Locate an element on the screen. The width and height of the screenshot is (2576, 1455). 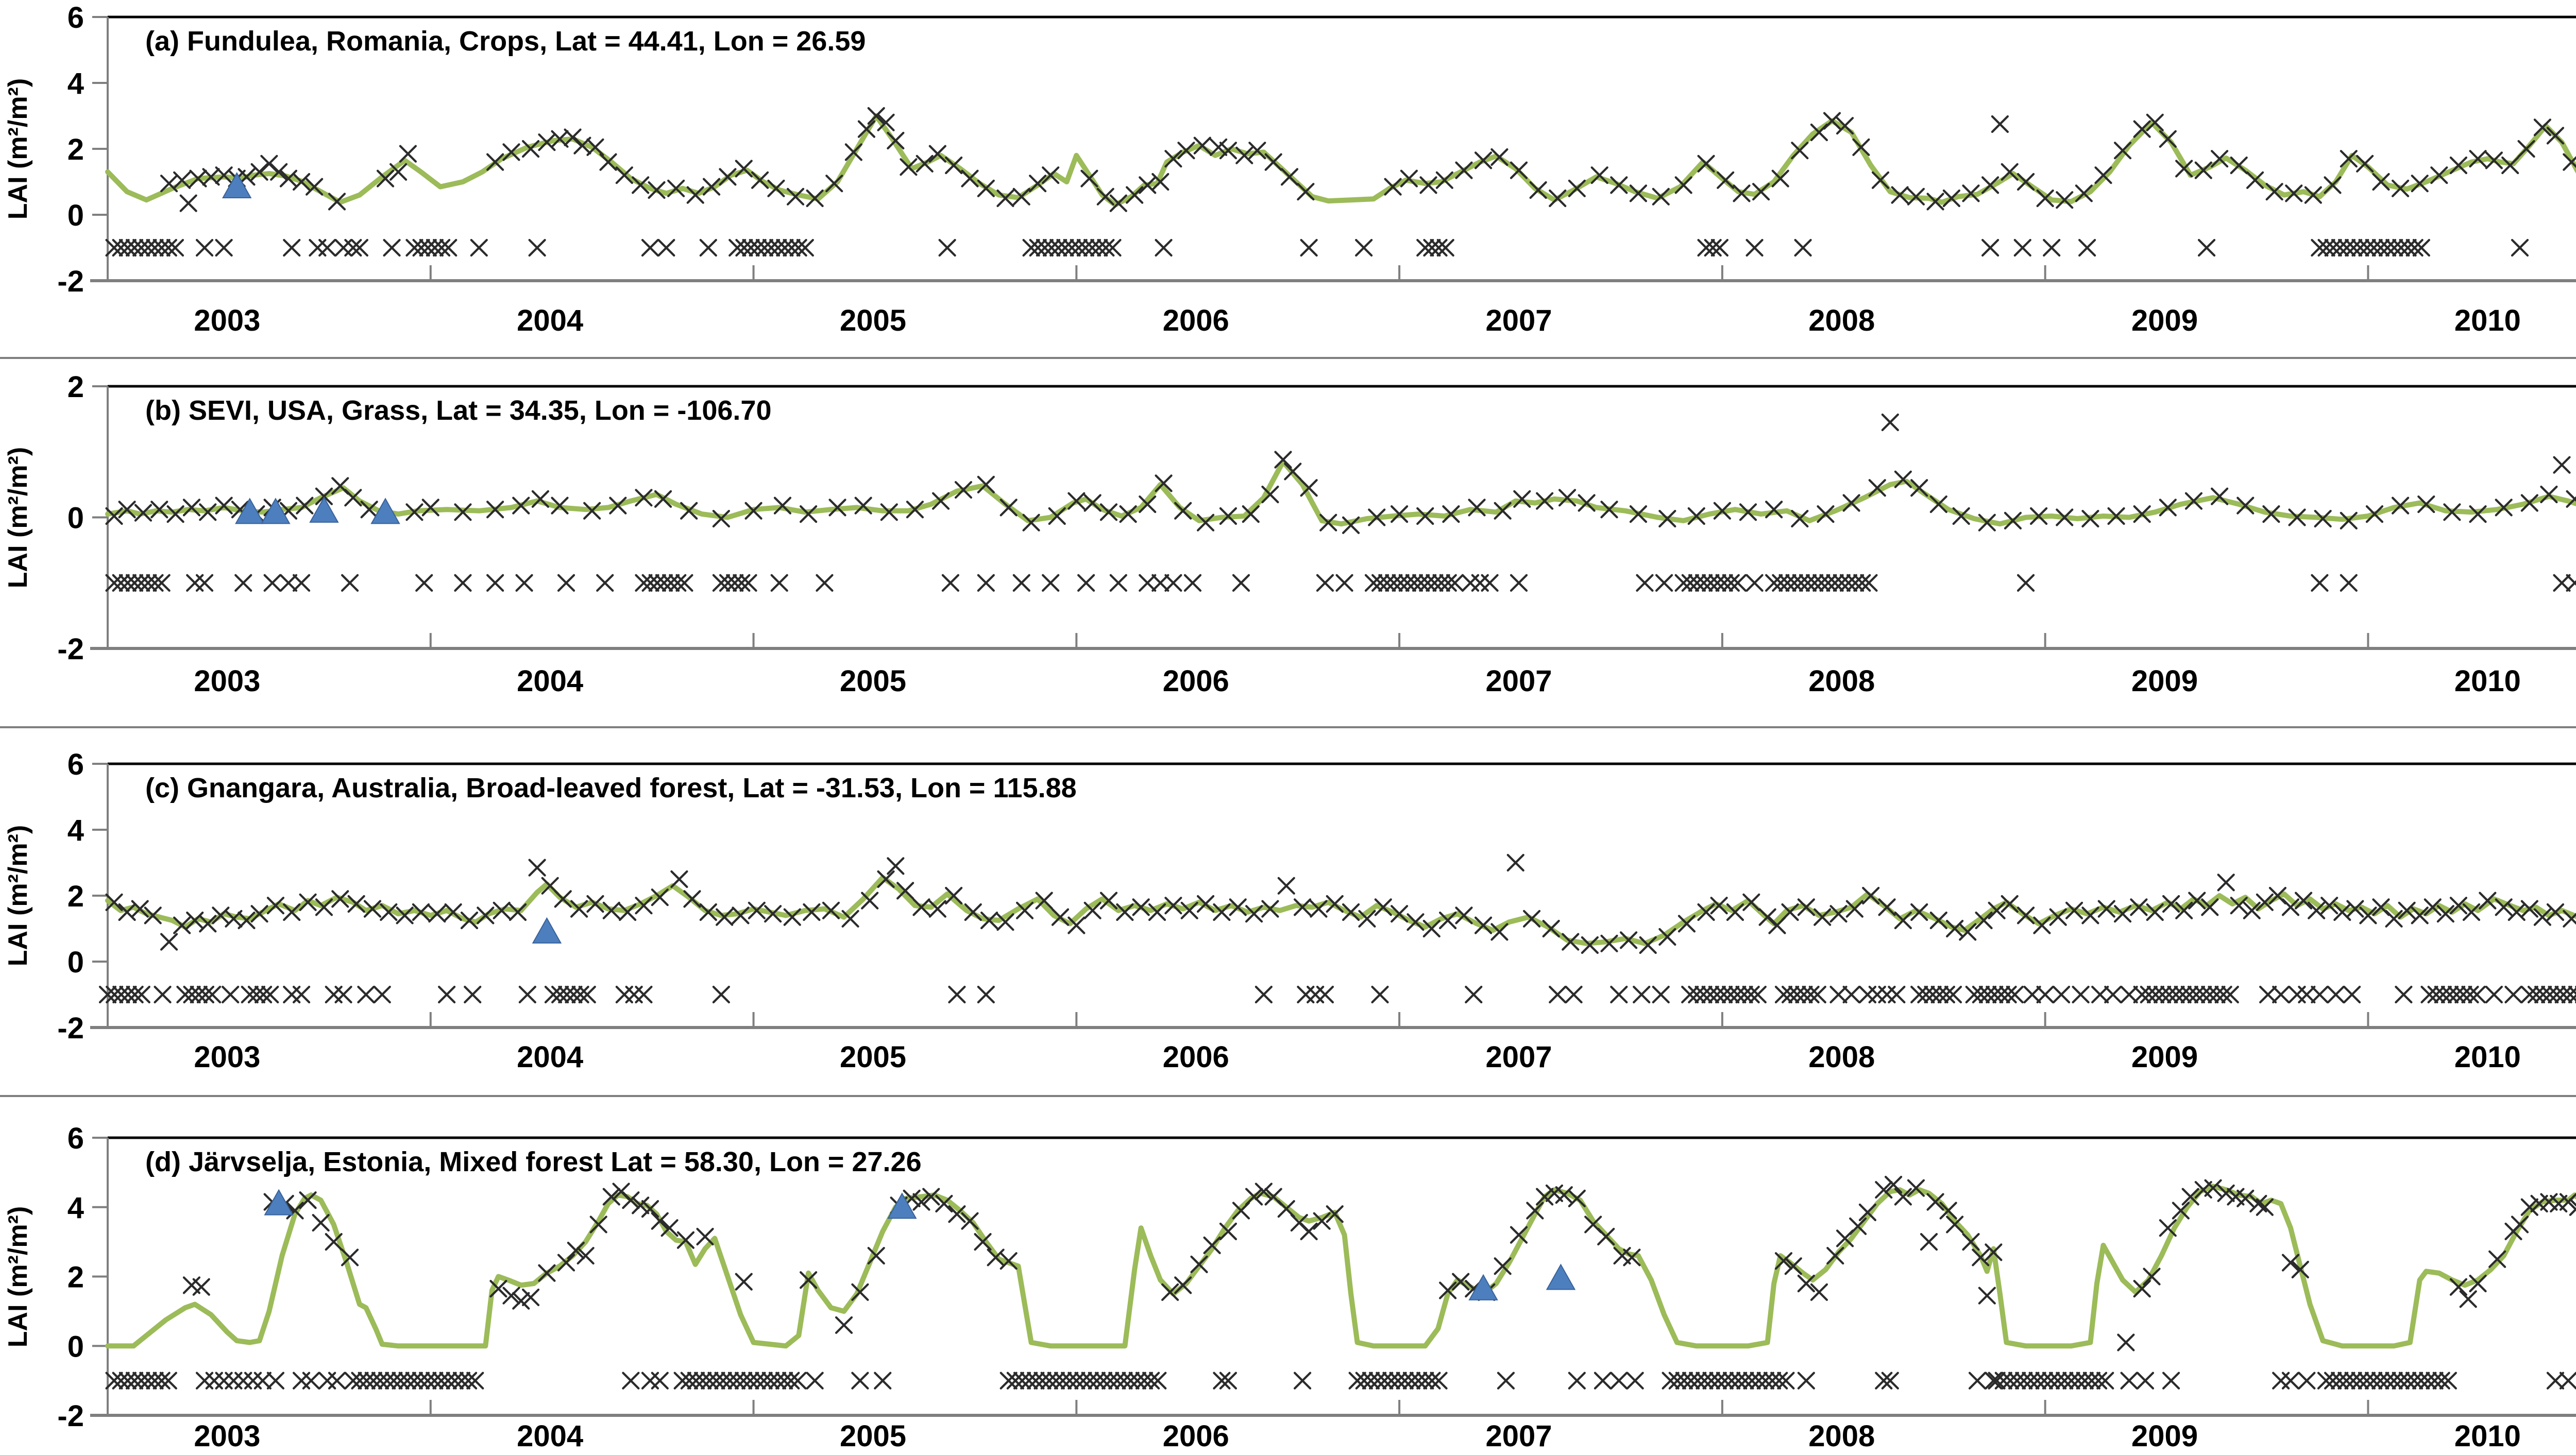
x-tick-label: 2004 is located at coordinates (550, 320).